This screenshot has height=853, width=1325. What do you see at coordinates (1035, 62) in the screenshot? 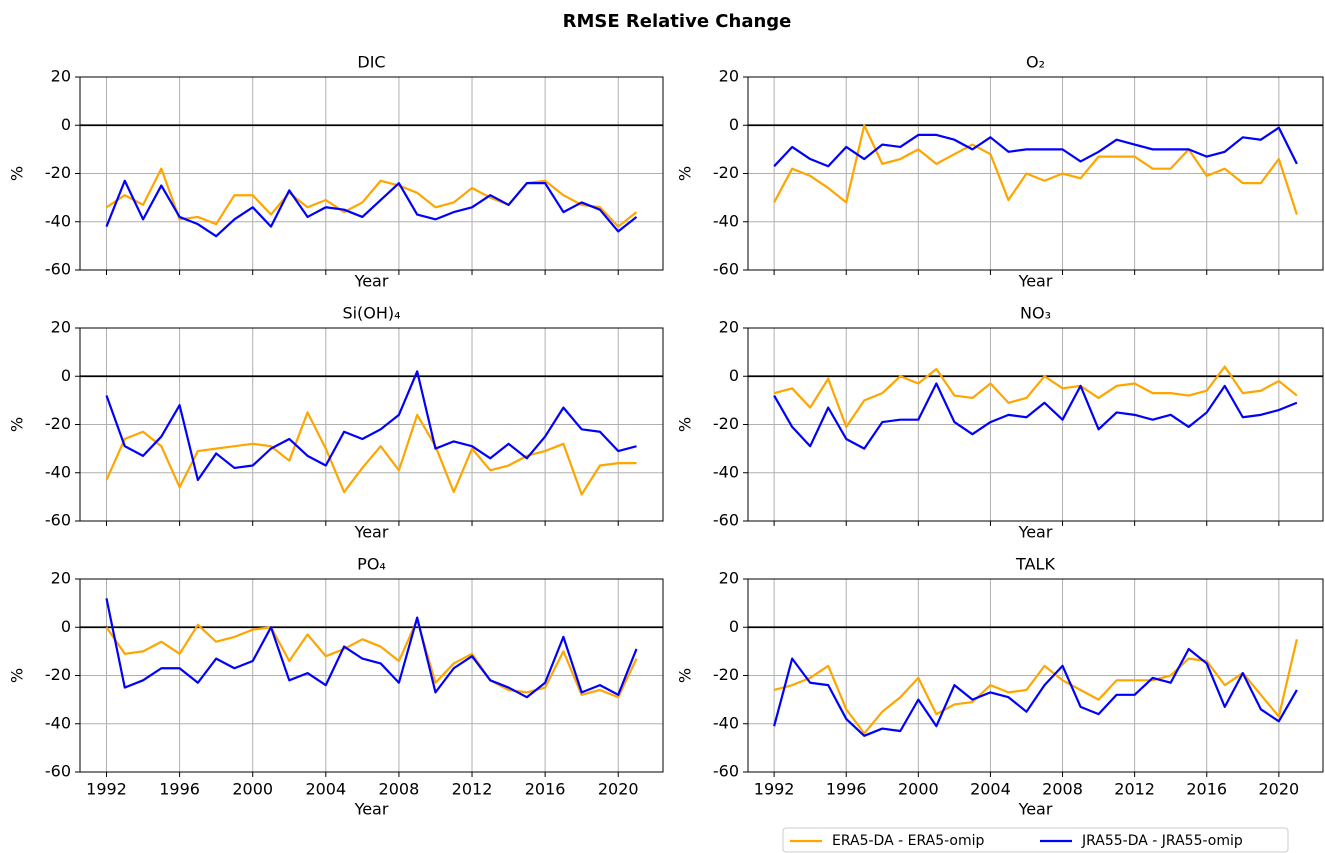
I see `subplot-title: O₂` at bounding box center [1035, 62].